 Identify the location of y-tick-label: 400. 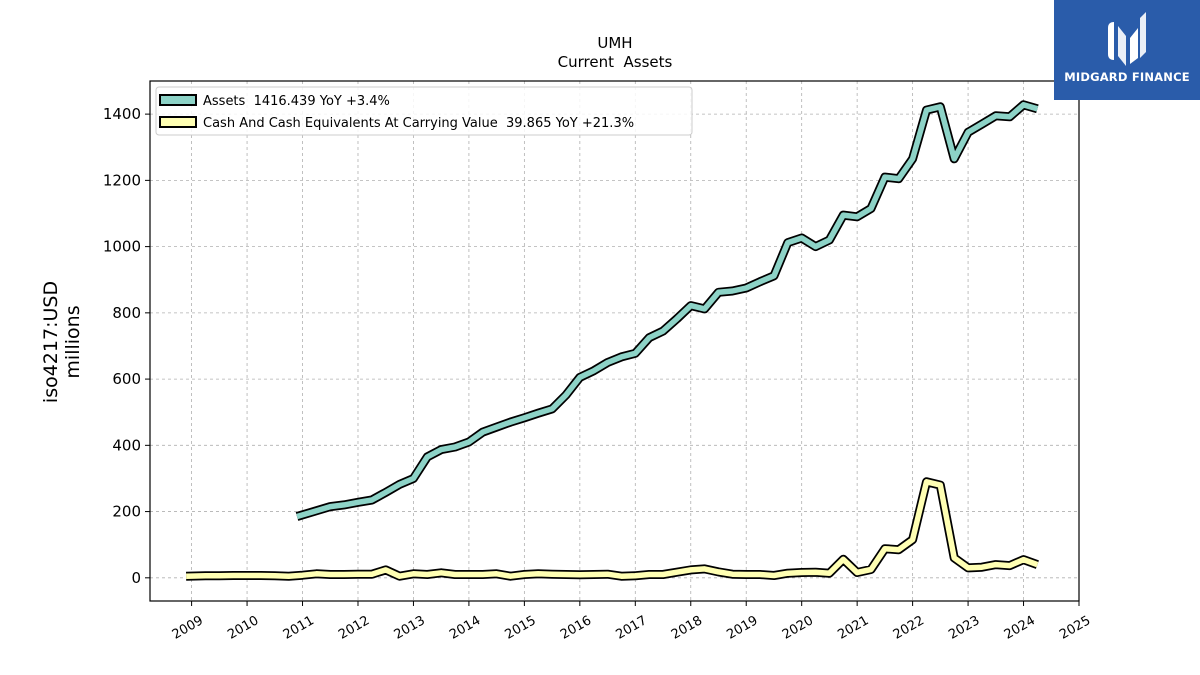
(126, 445).